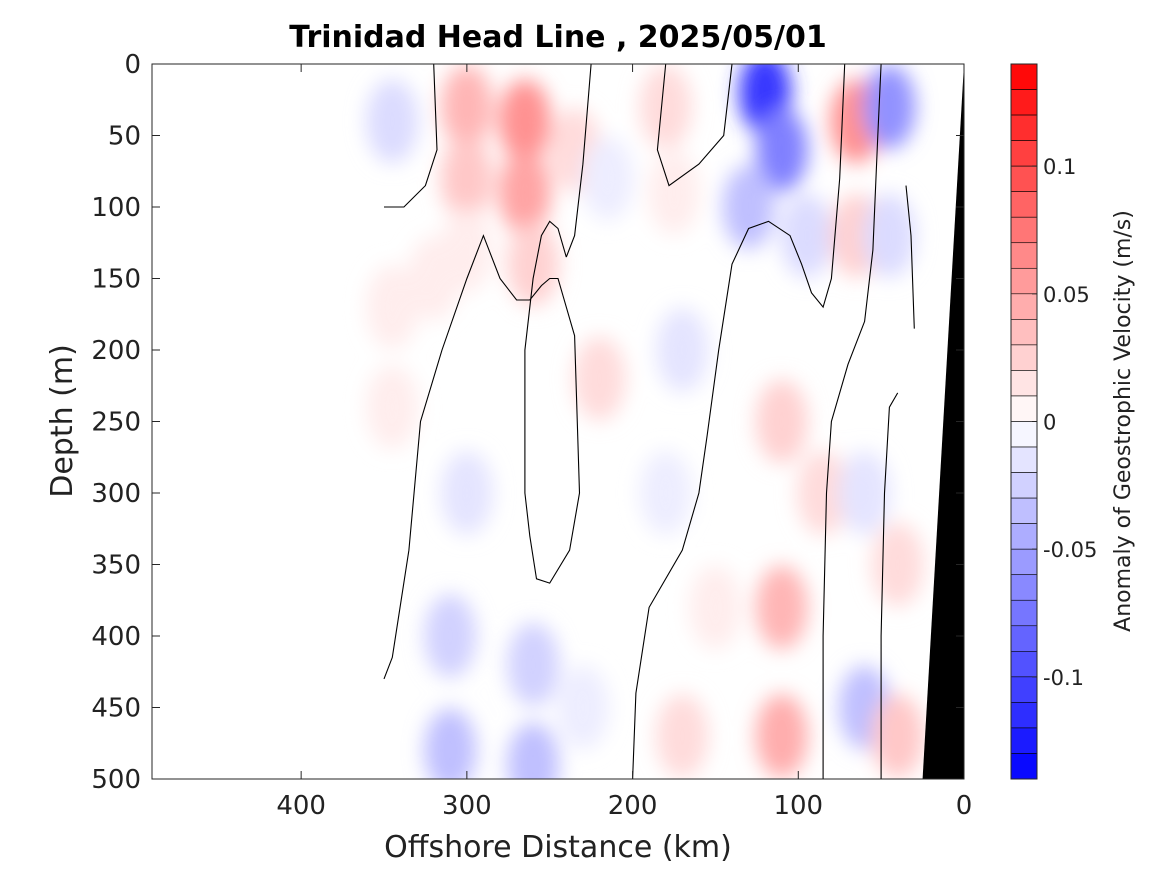 This screenshot has height=875, width=1167. I want to click on y-tick-label: 0, so click(132, 65).